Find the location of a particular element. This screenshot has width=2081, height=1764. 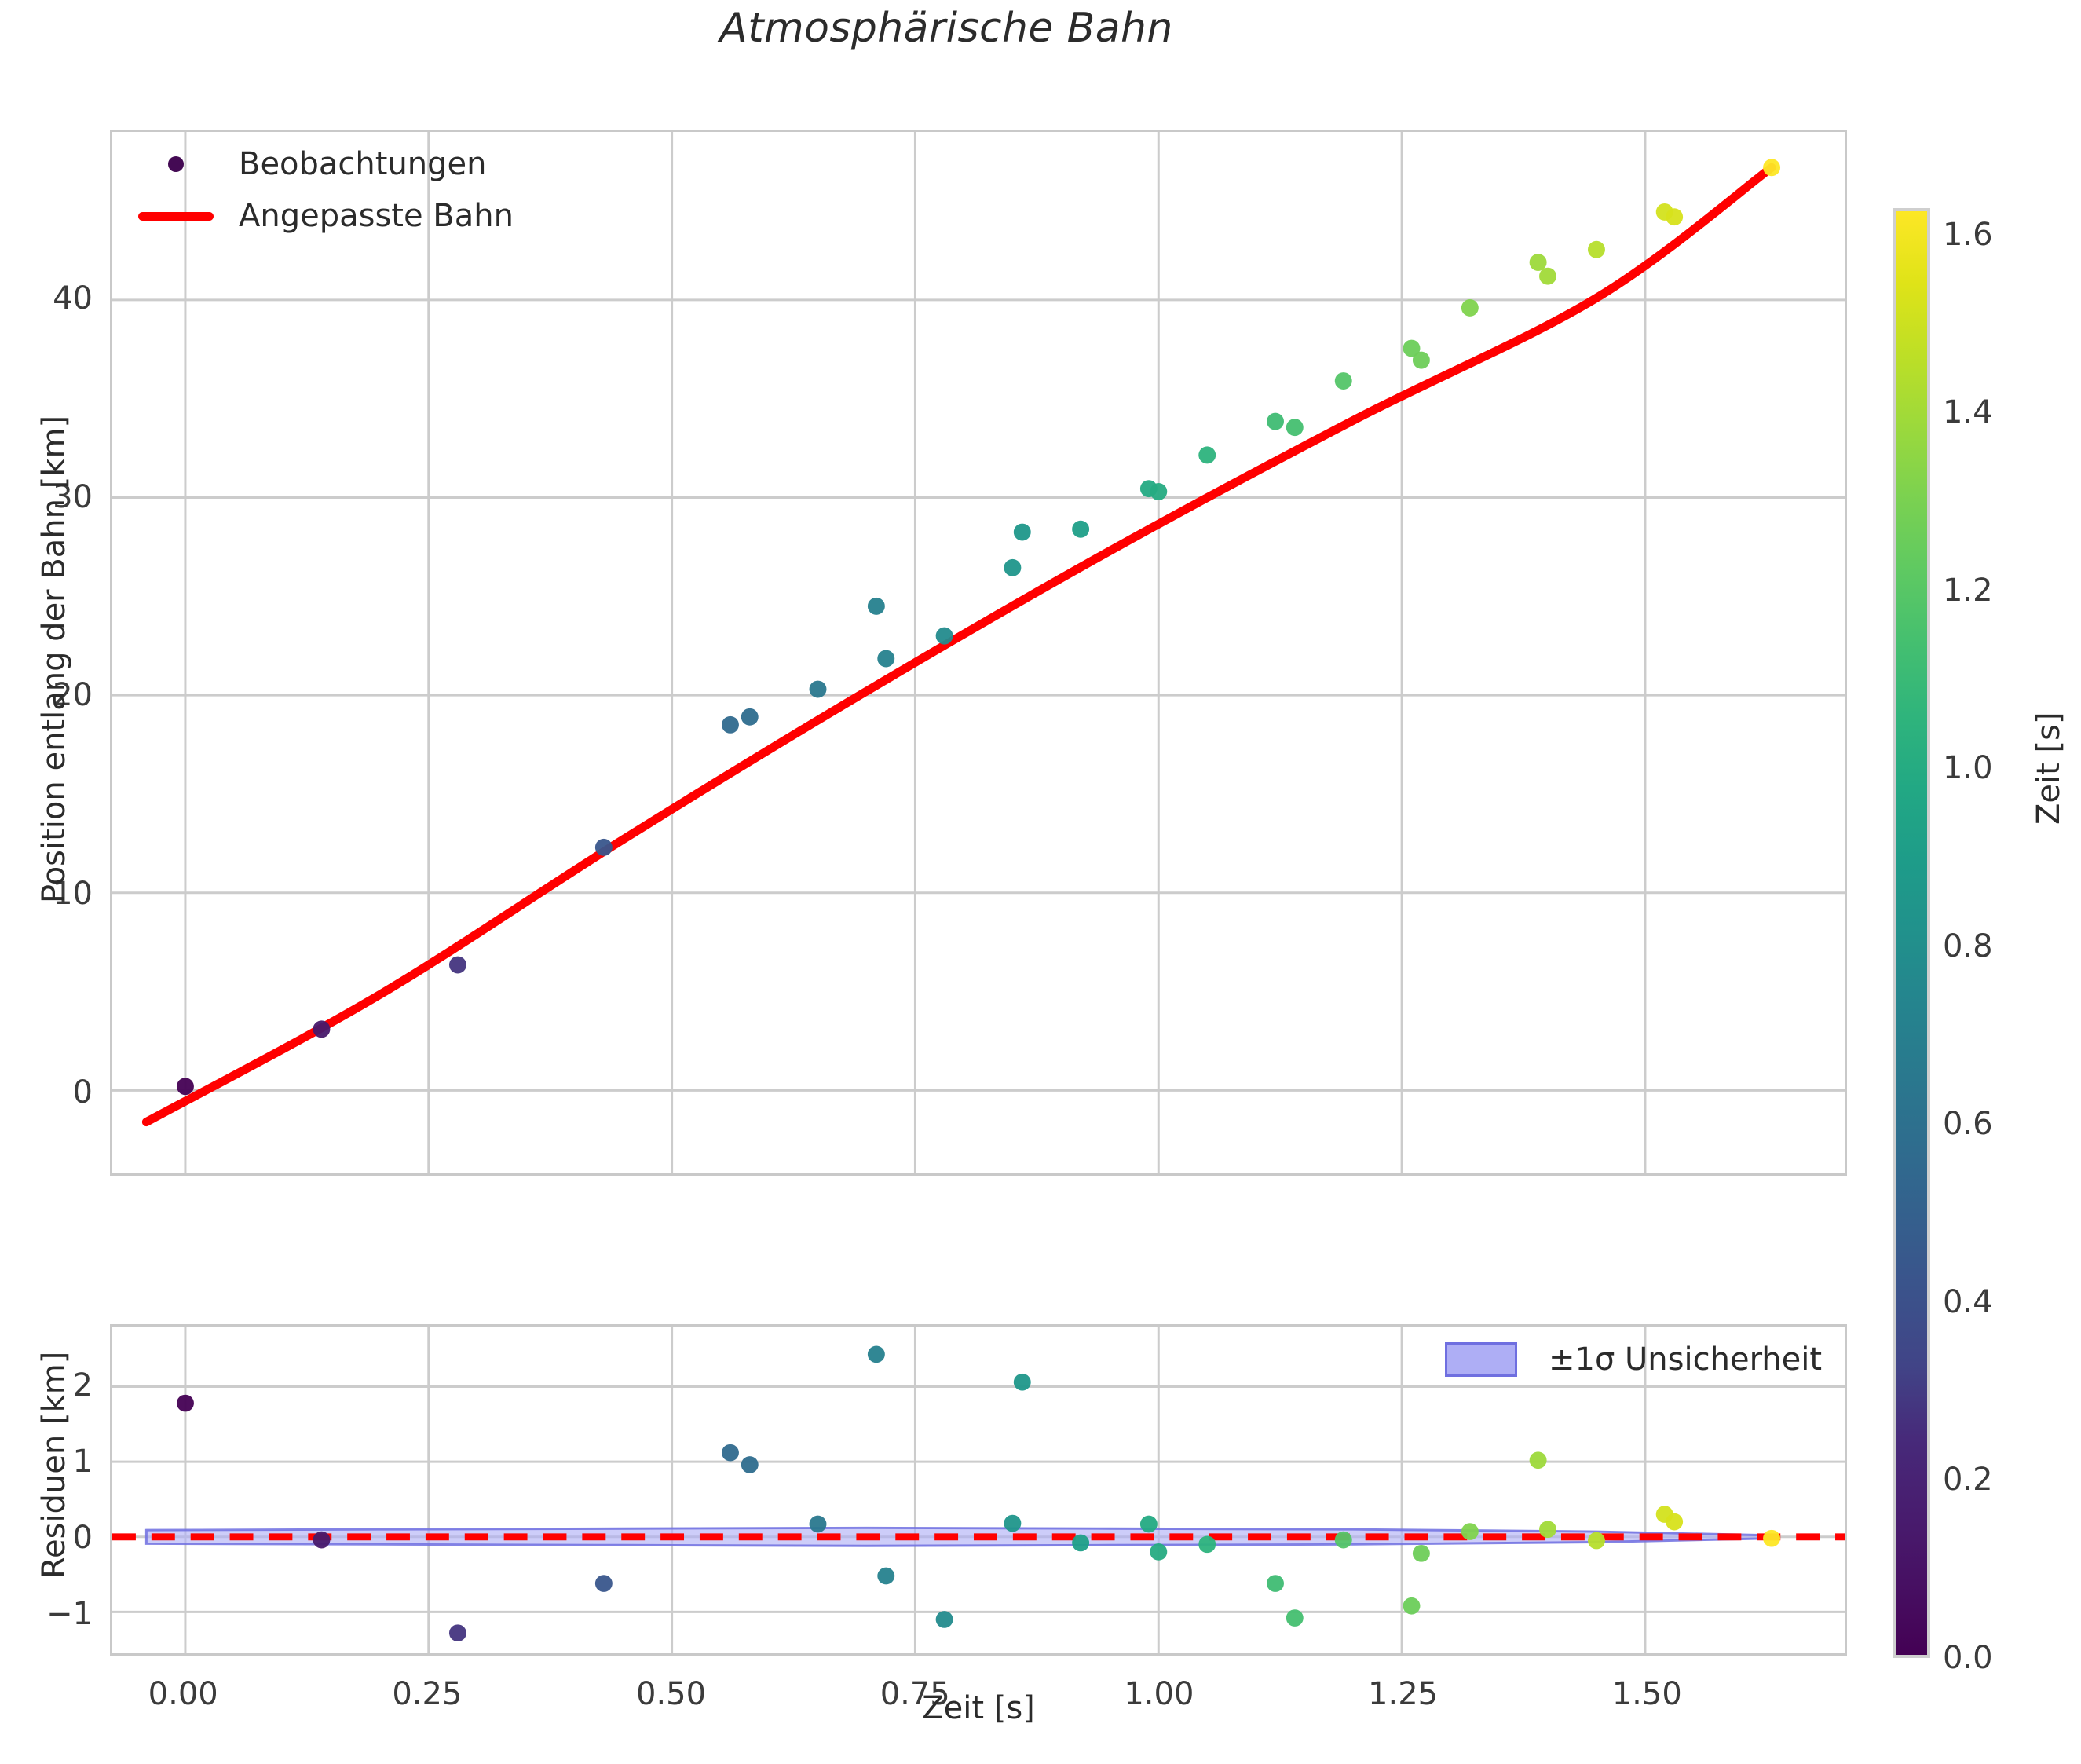

legend-item-observations: Beobachtungen is located at coordinates (324, 164).